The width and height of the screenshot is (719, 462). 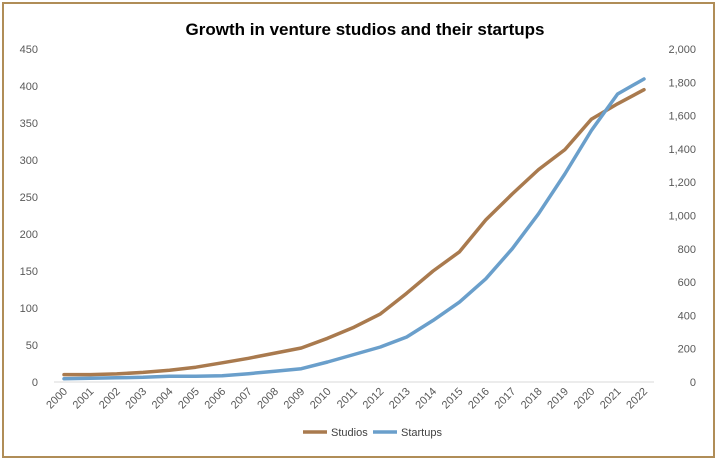 I want to click on x-tick-label: 2018, so click(x=532, y=399).